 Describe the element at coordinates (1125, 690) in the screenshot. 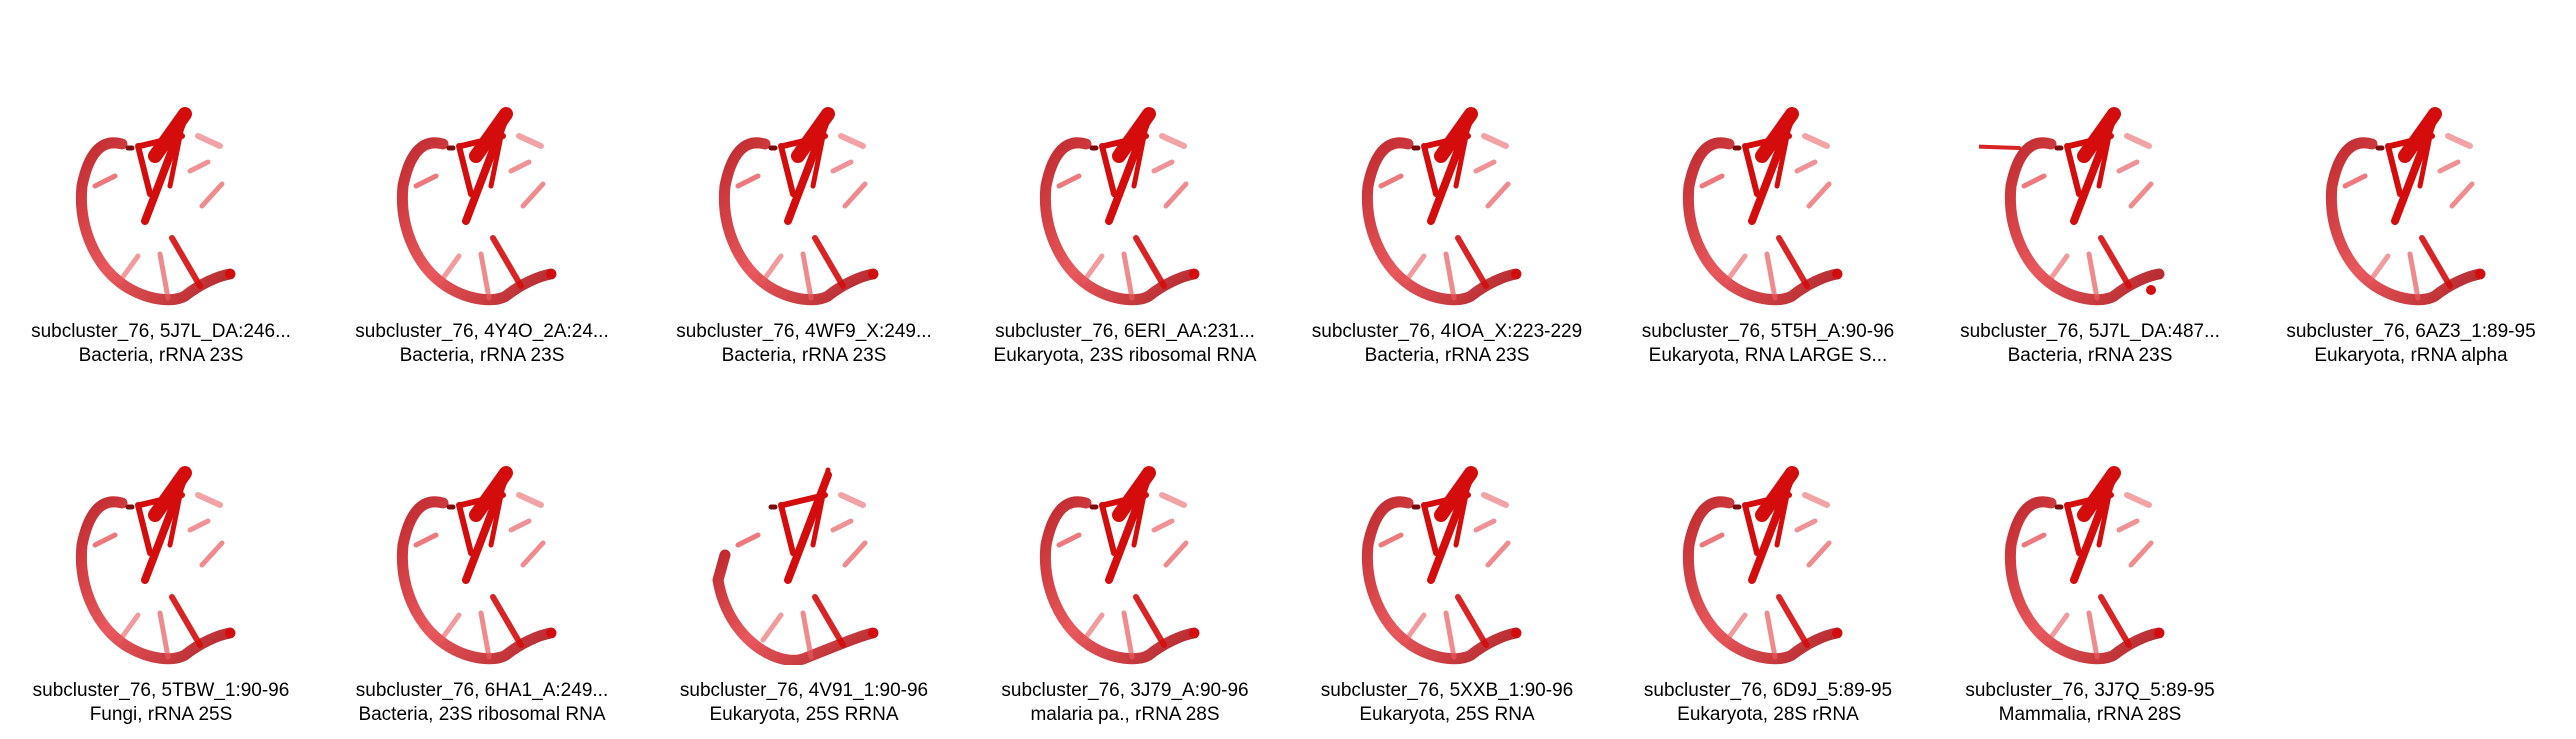

I see `structure-title: subcluster_76, 3J79_A:90-96` at that location.